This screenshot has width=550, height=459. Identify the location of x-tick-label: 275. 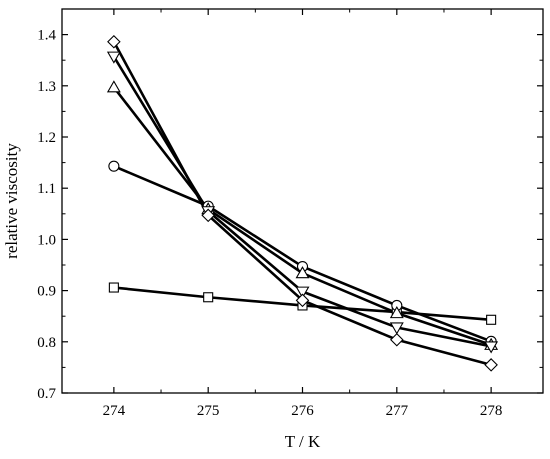
(208, 411).